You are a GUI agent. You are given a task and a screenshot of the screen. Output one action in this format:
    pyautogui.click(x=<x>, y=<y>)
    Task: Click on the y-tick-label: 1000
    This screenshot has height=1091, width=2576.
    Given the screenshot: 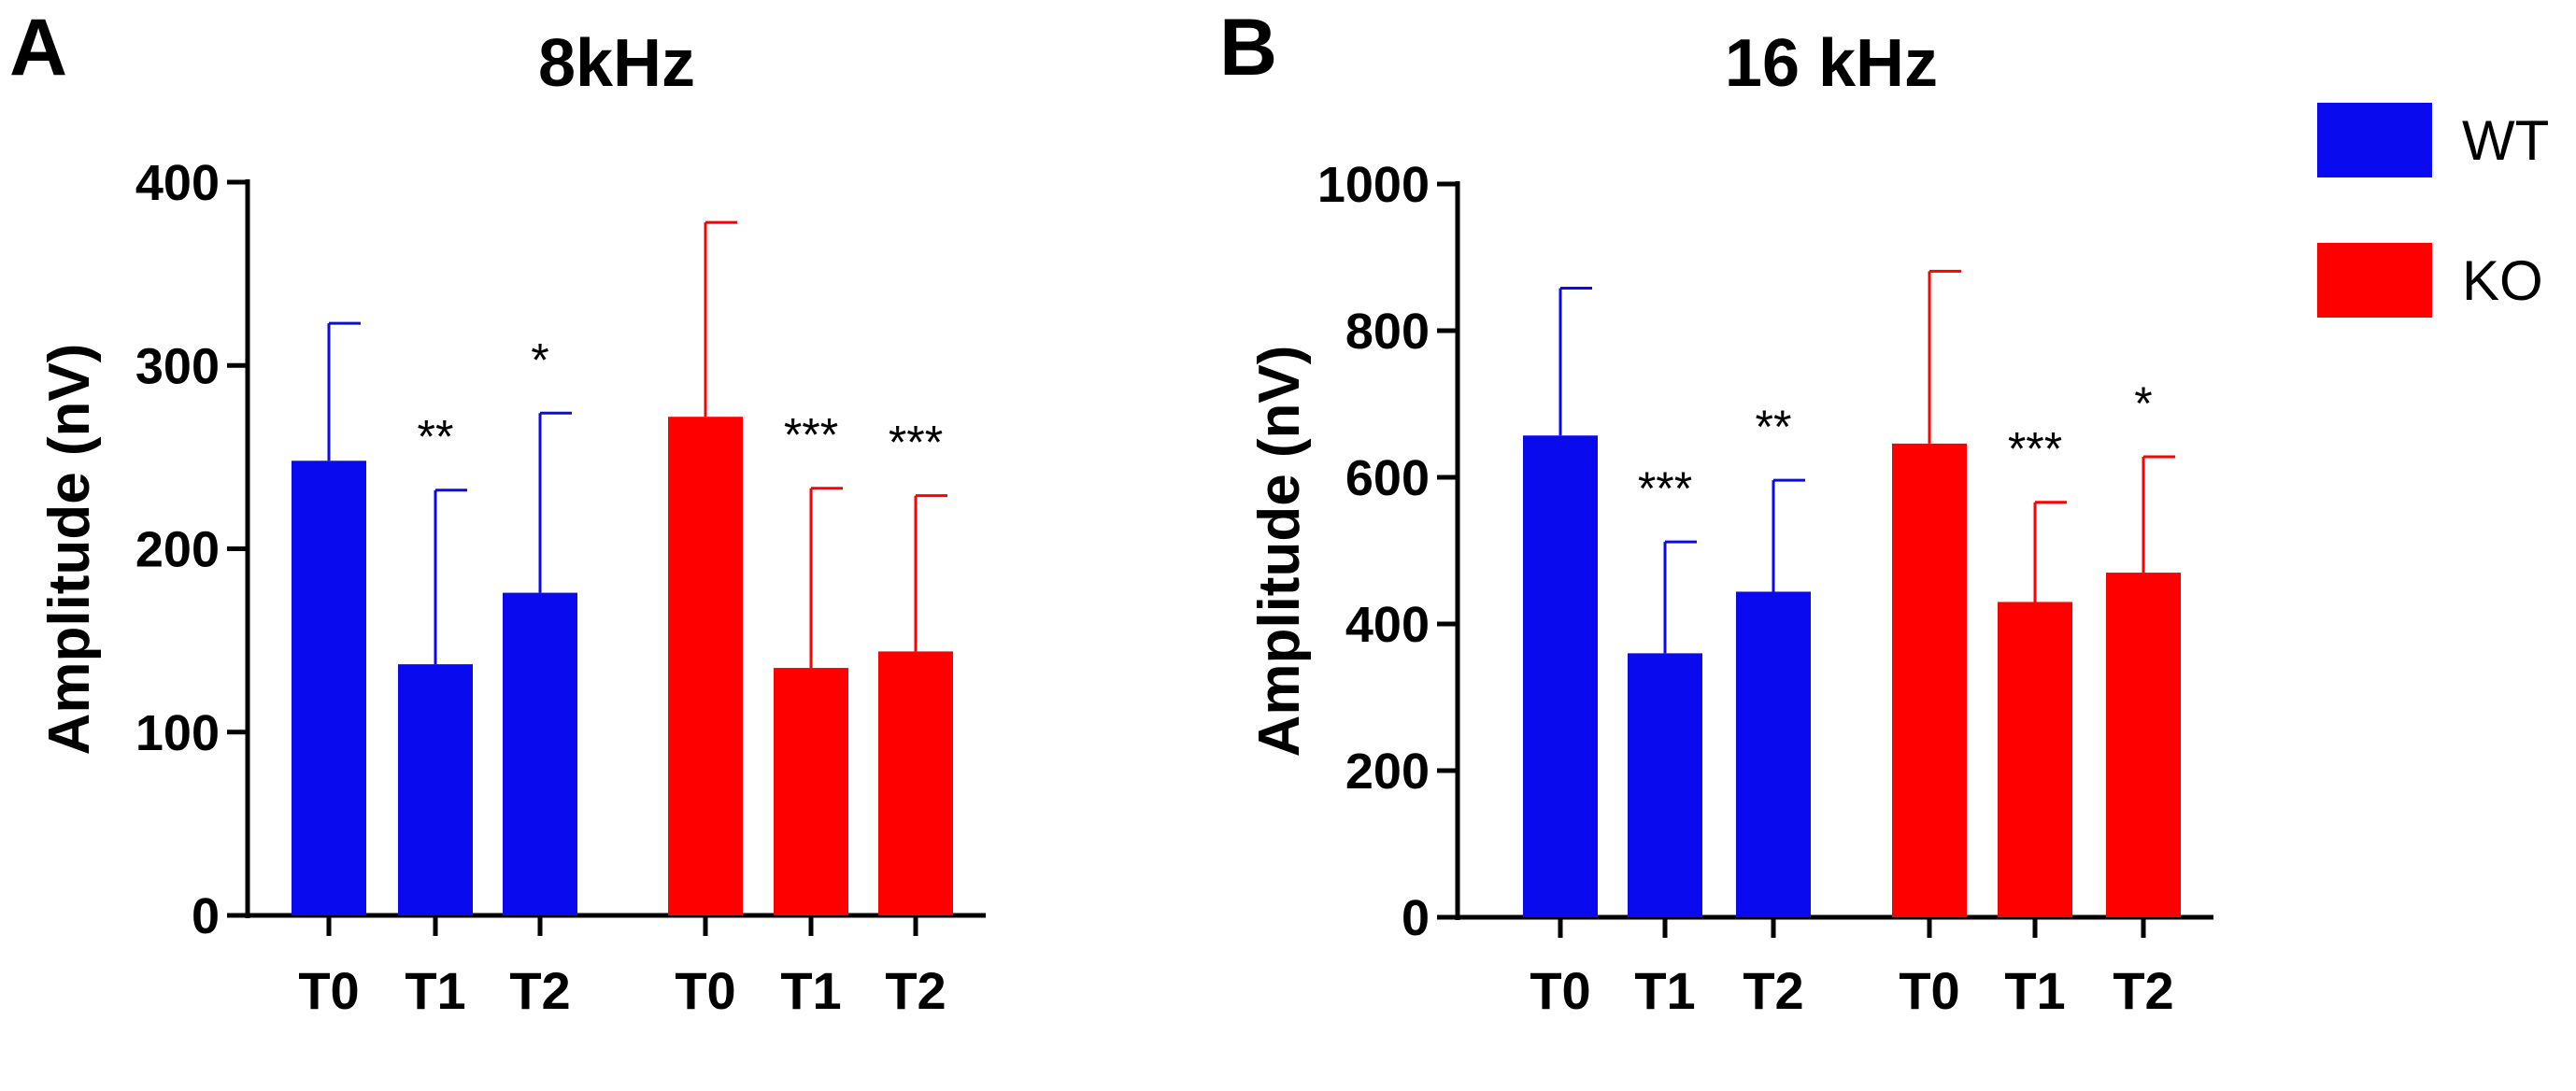 What is the action you would take?
    pyautogui.click(x=1373, y=185)
    